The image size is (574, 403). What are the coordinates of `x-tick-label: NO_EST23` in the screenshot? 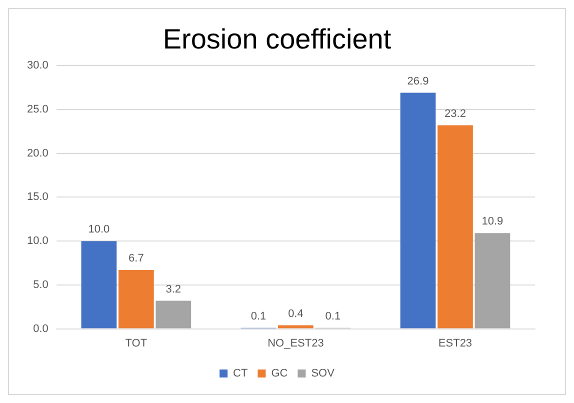 It's located at (296, 343).